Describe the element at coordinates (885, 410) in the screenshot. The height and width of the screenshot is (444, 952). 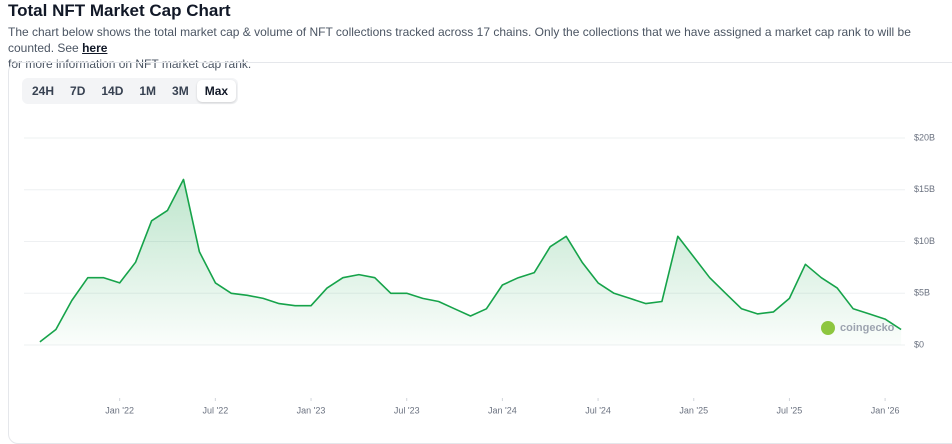
I see `x-tick-label: Jan '26` at that location.